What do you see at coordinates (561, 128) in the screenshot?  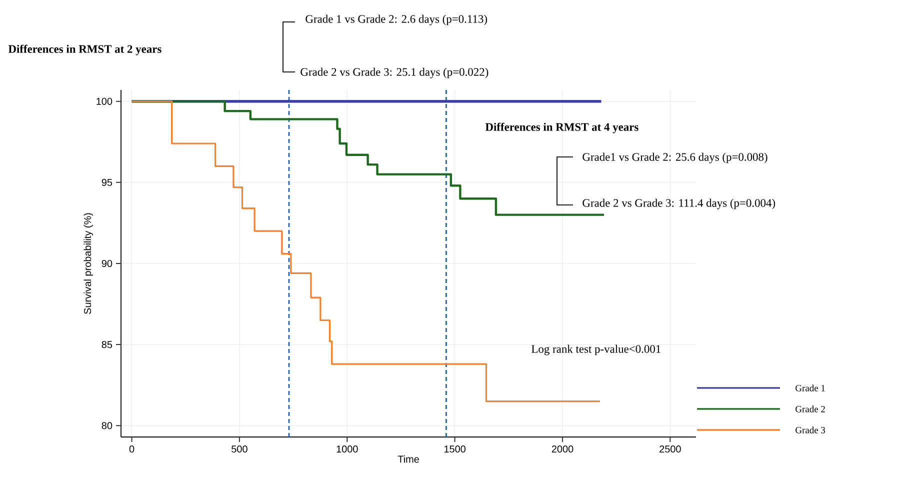 I see `annotation: Differences in RMST at 4 years` at bounding box center [561, 128].